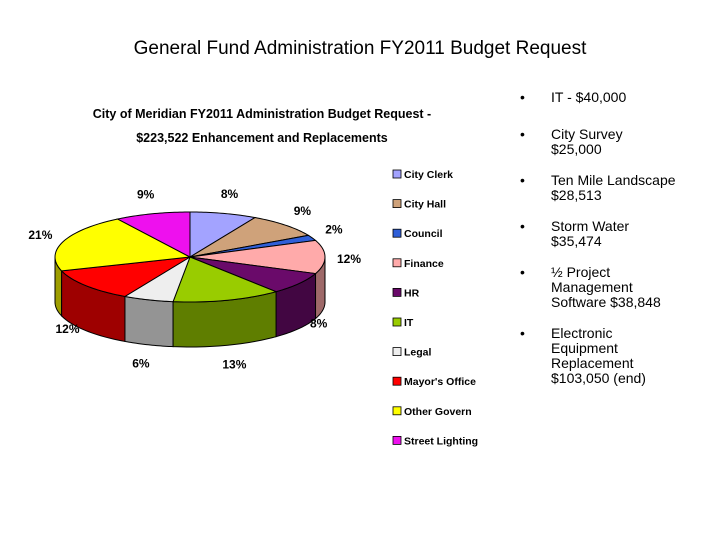 This screenshot has height=540, width=720. I want to click on budget-item: • ½ Project Management Software $38,848, so click(615, 287).